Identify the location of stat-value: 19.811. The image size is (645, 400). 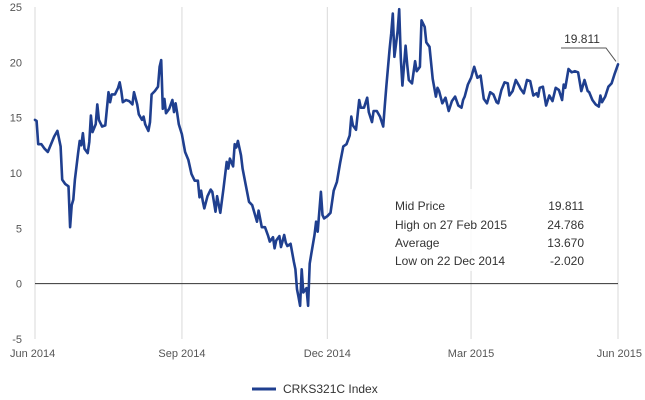
(566, 206).